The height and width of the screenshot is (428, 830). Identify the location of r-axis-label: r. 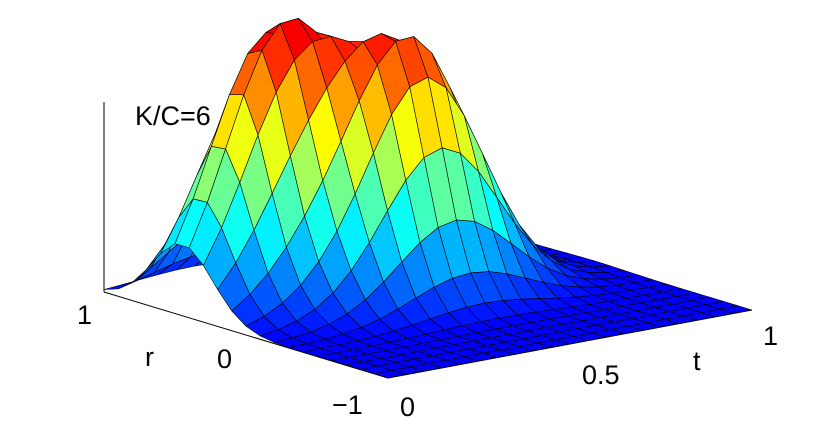
(149, 357).